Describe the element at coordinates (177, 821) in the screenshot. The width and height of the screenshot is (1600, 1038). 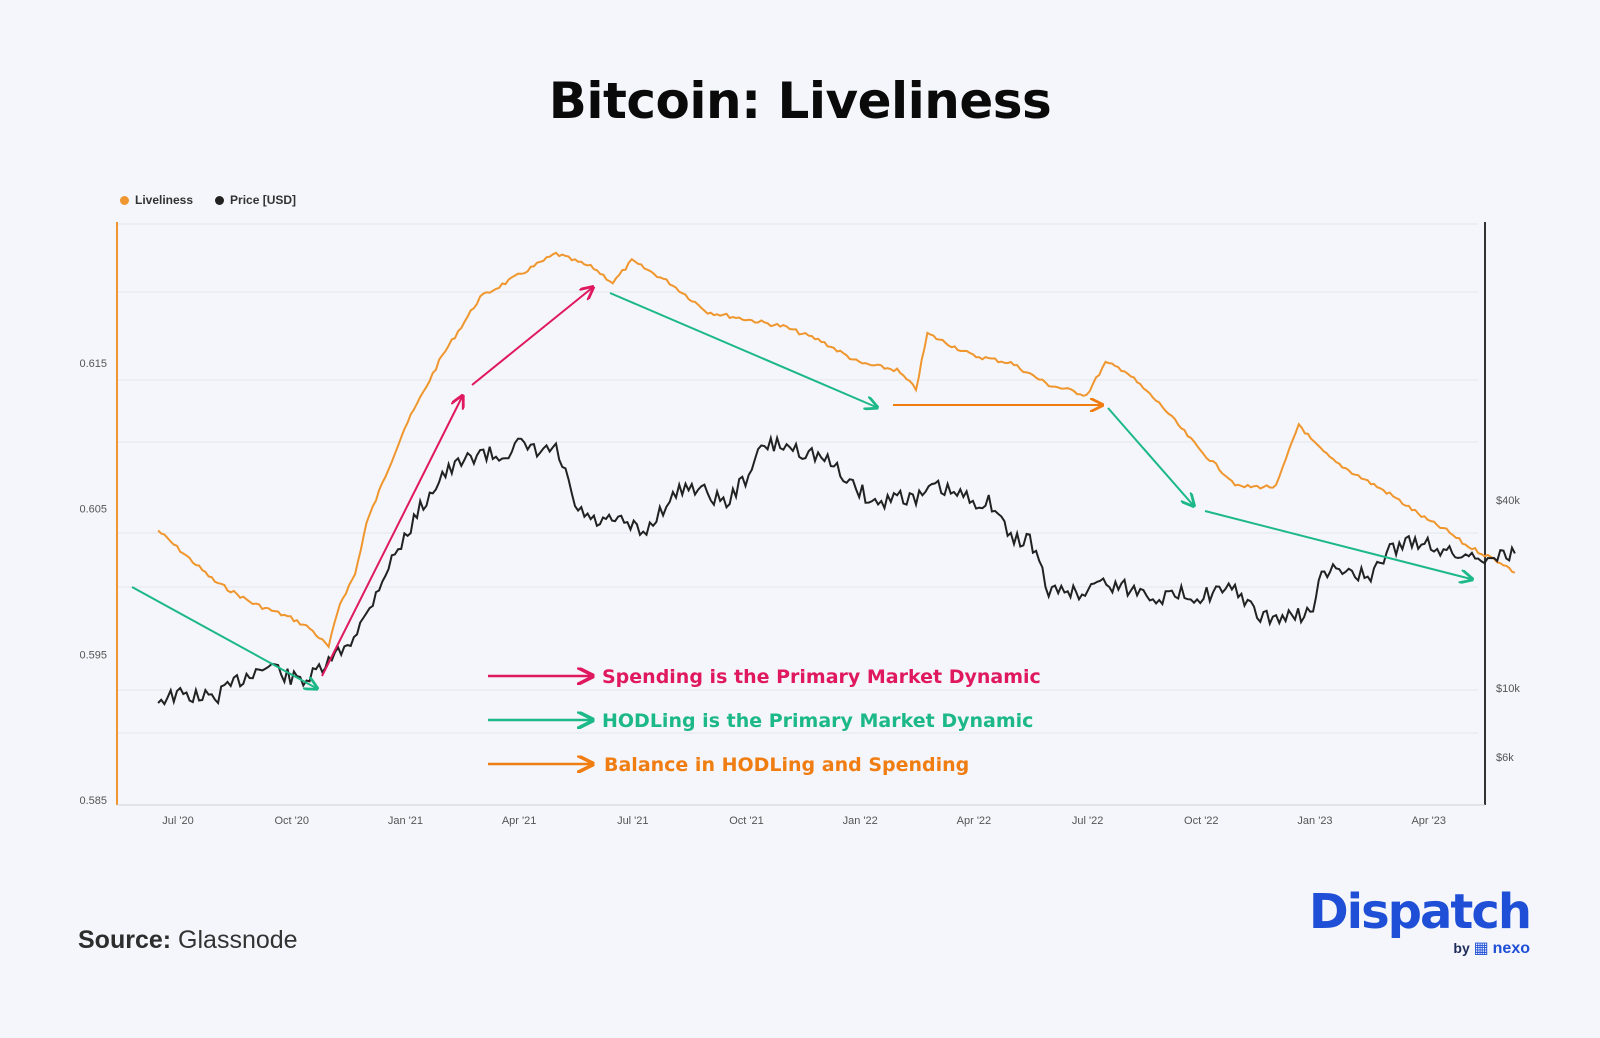
I see `x-tick-label: Jul '20` at that location.